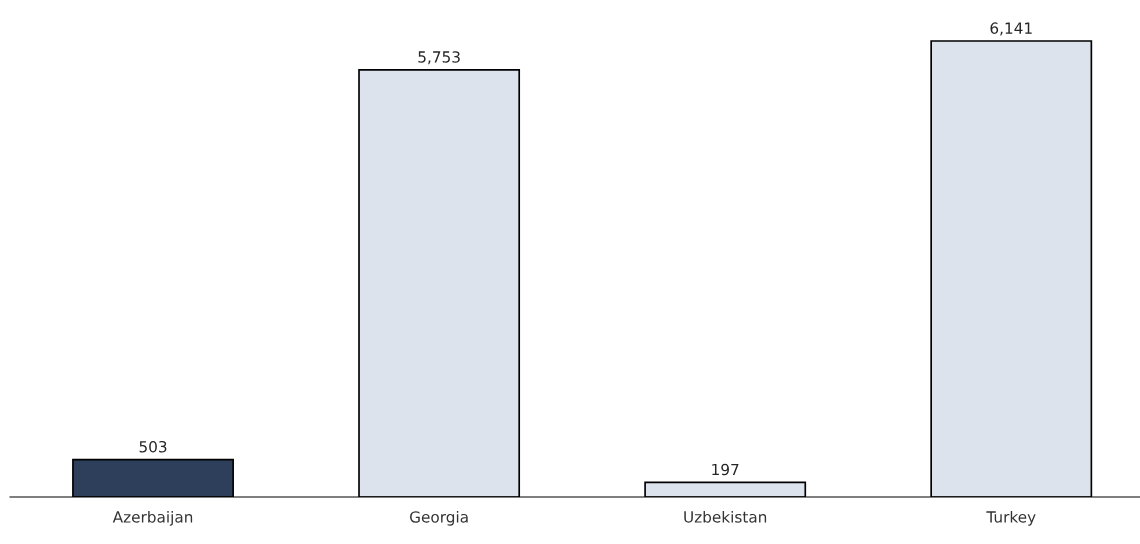 The width and height of the screenshot is (1140, 544). What do you see at coordinates (1011, 29) in the screenshot?
I see `data-label: 6,141` at bounding box center [1011, 29].